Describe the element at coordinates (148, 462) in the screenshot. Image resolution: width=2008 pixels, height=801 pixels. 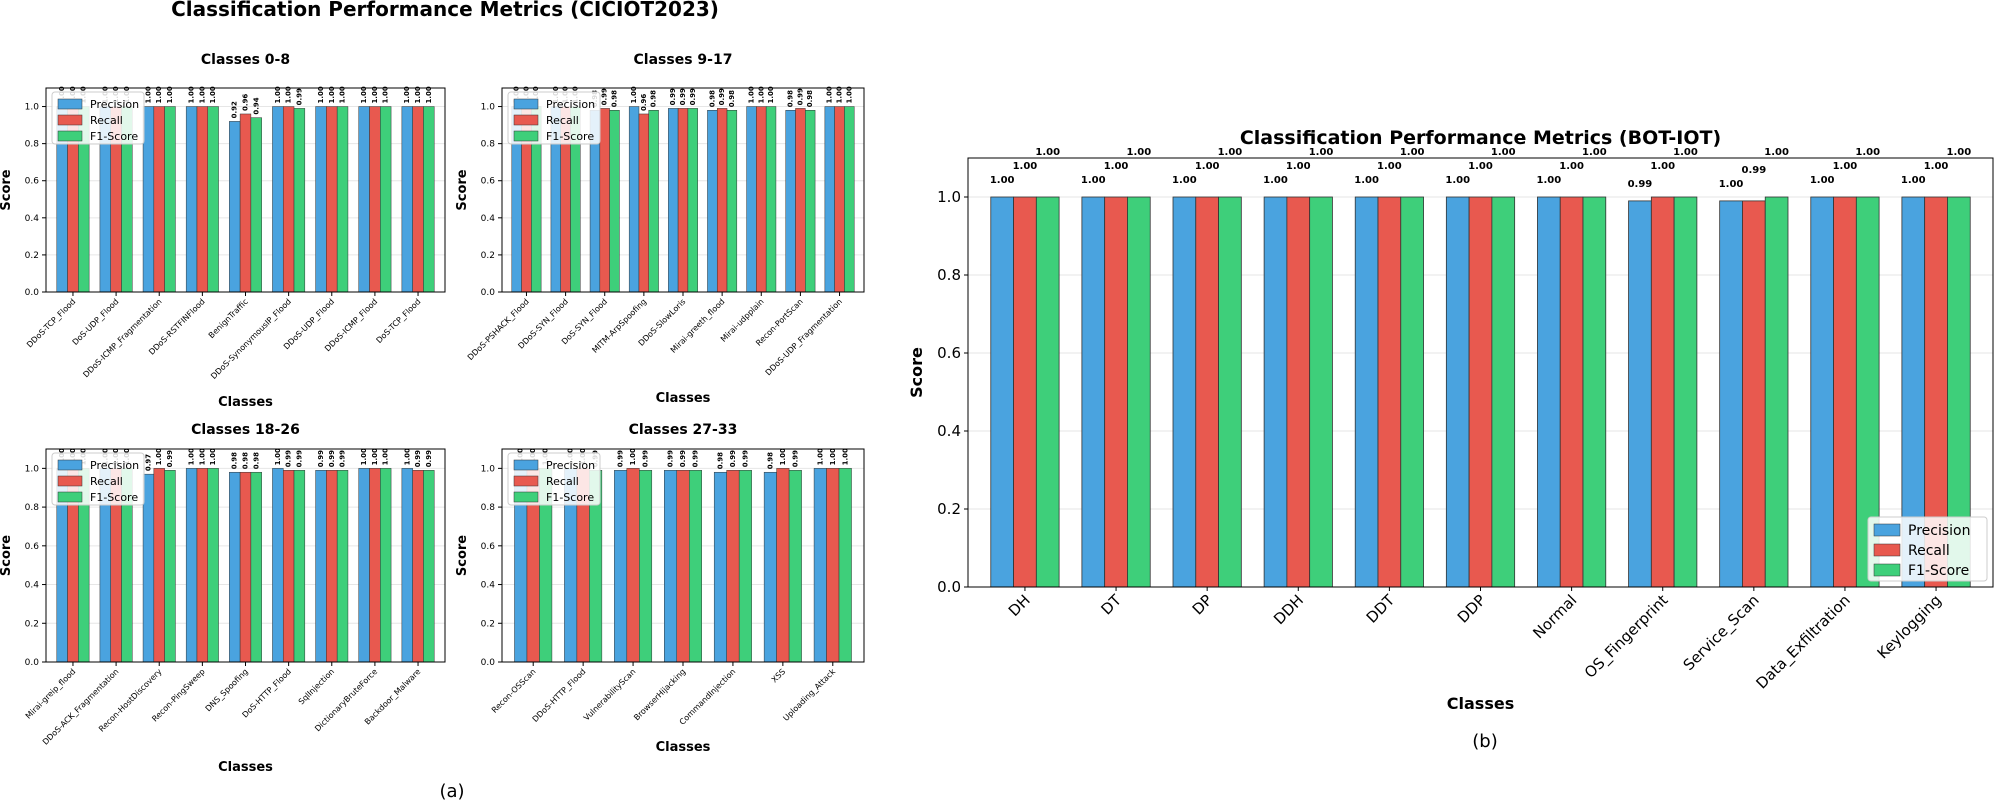
I see `value-label: 0.97` at that location.